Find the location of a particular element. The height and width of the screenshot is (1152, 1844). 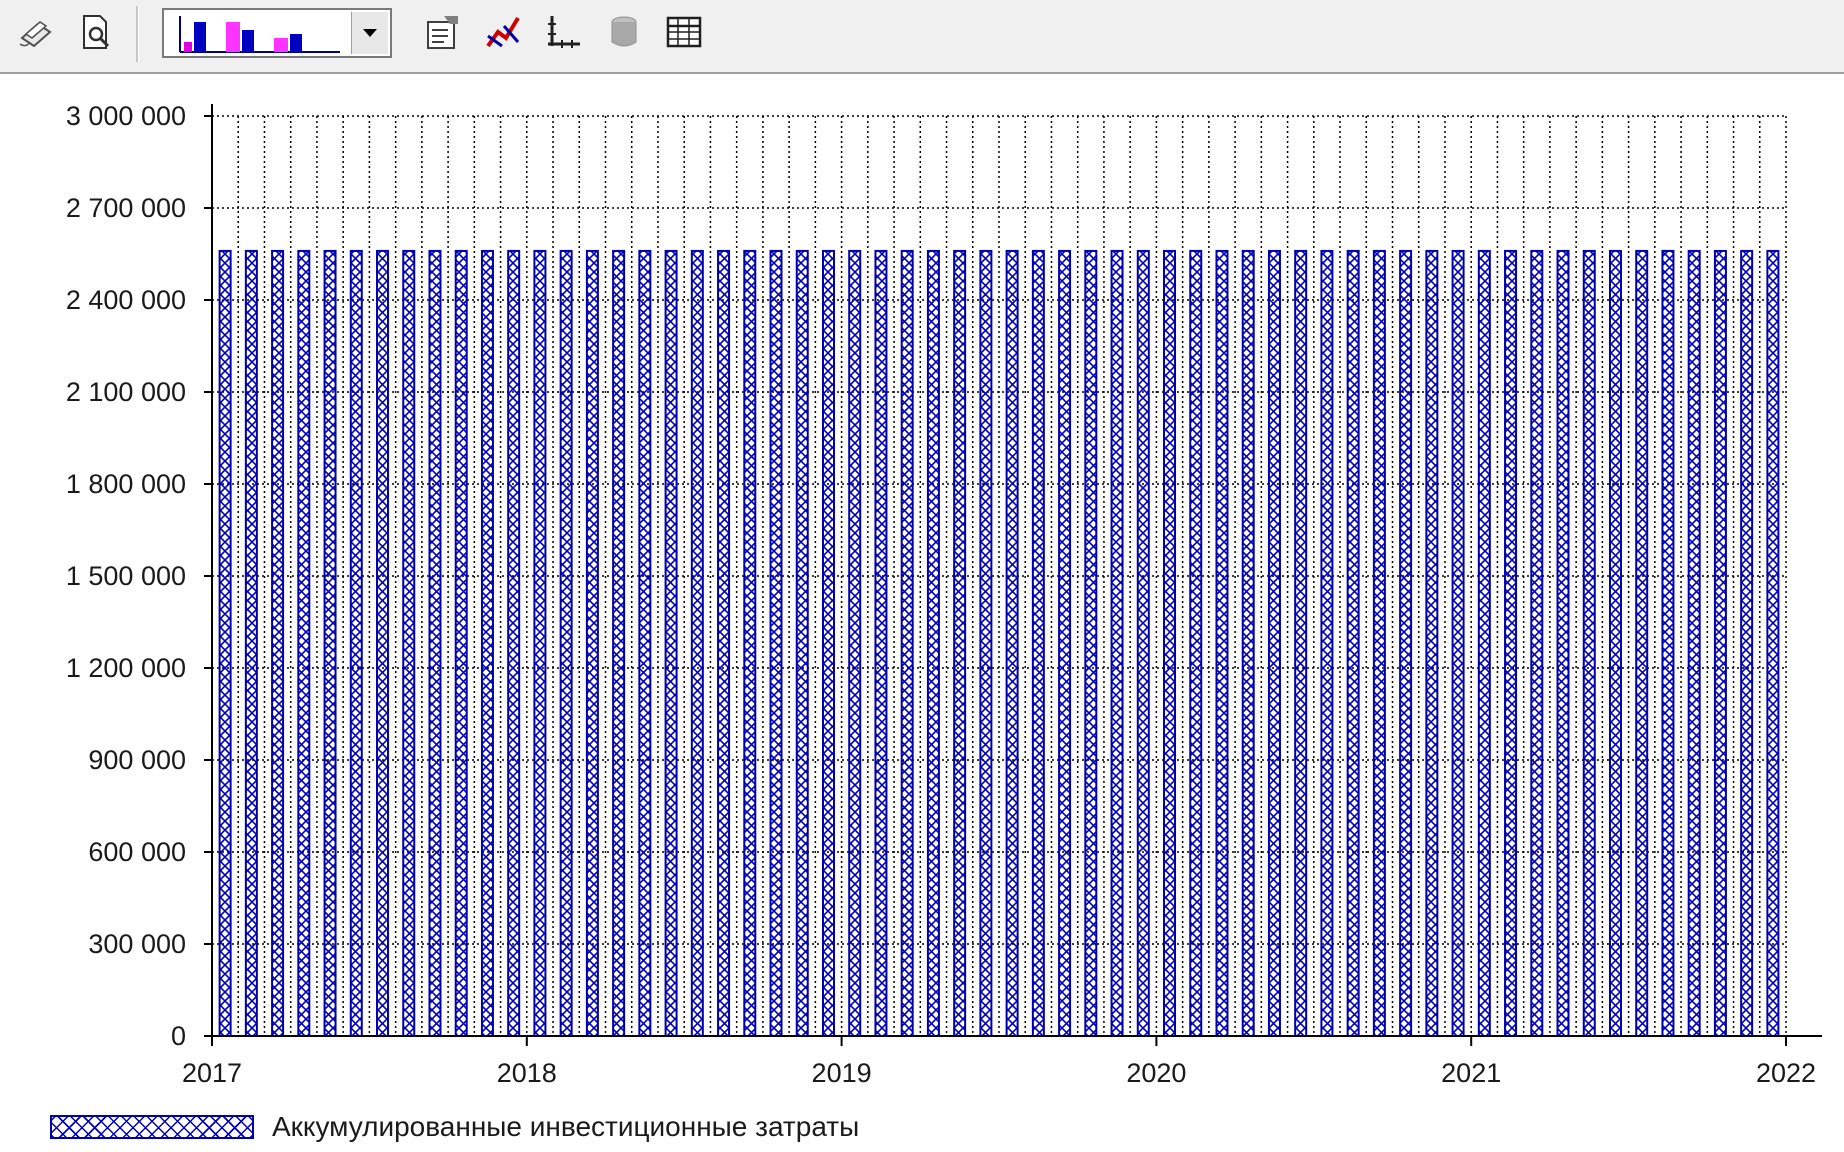

legend-label: Аккумулированные инвестиционные затраты is located at coordinates (566, 1126).